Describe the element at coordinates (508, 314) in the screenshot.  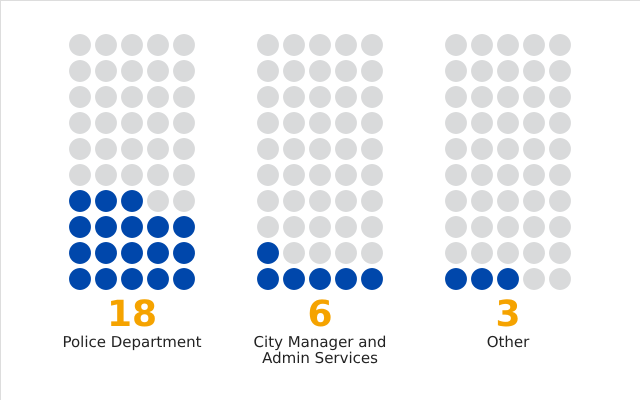
I see `data-label: 3` at that location.